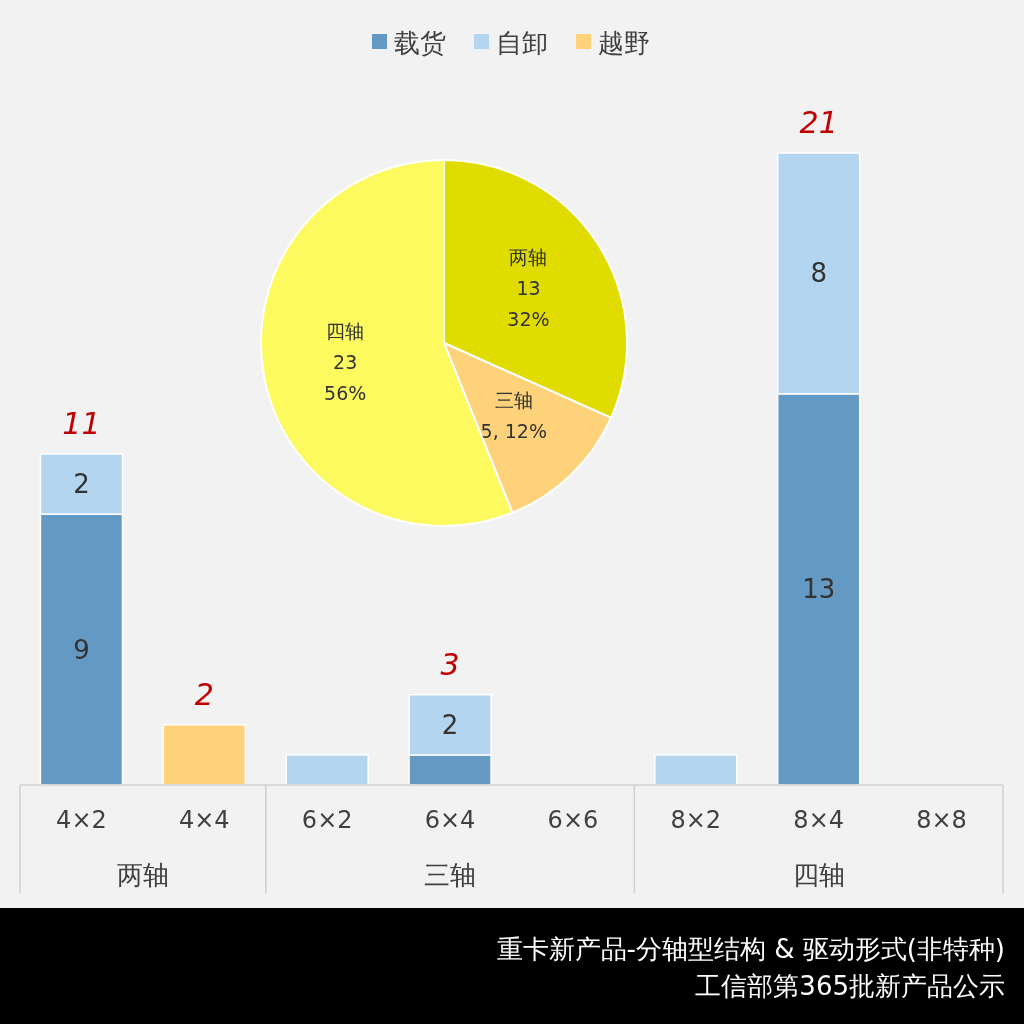 This screenshot has height=1024, width=1024. I want to click on text: 重卡新产品-分轴型结构 & 驱动形式(非特种), so click(750, 949).